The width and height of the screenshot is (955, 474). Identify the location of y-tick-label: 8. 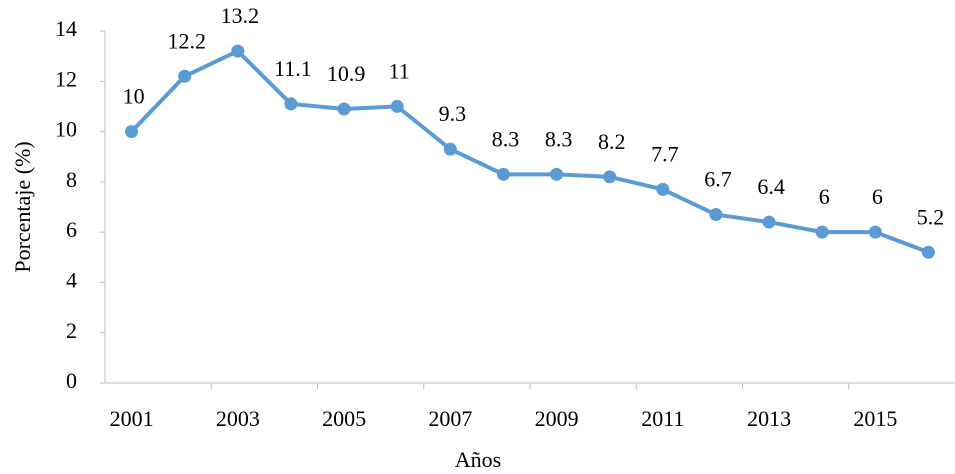
(71, 179).